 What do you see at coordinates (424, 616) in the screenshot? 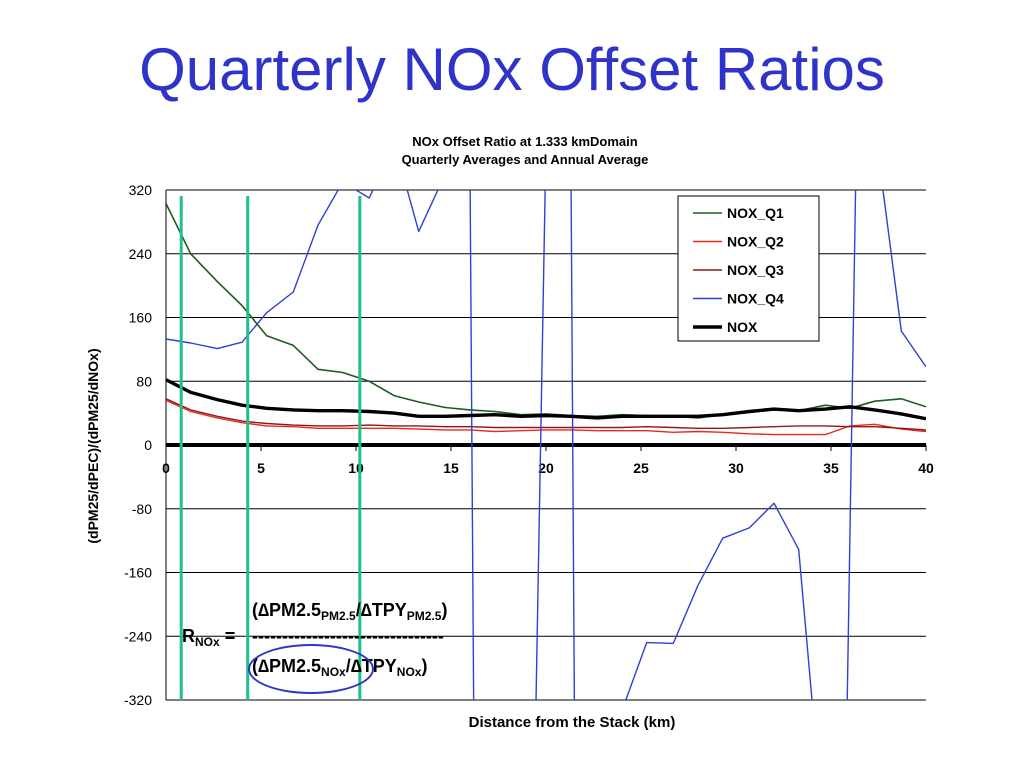
I see `formula-num-sub-tpy: PM2.5` at bounding box center [424, 616].